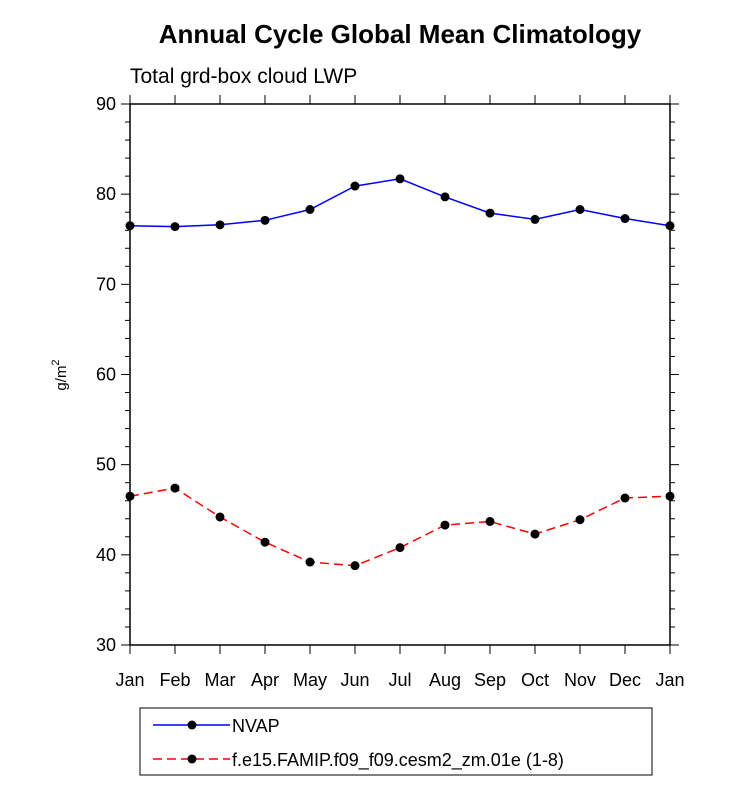 This screenshot has height=785, width=733. I want to click on y-tick-label: 50, so click(106, 465).